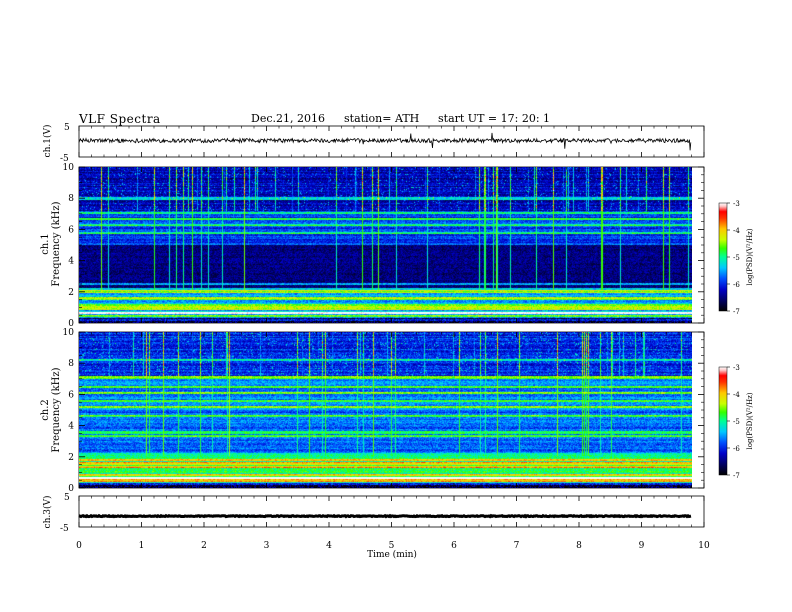 This screenshot has height=612, width=792. What do you see at coordinates (45, 410) in the screenshot?
I see `spec2-ylabel-ch: ch.2` at bounding box center [45, 410].